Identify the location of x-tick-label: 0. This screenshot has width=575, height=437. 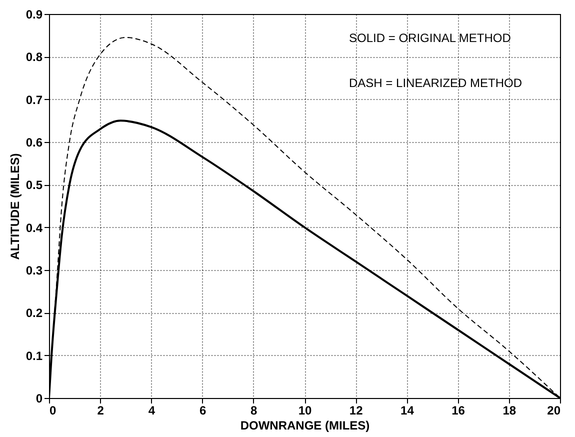
(53, 411).